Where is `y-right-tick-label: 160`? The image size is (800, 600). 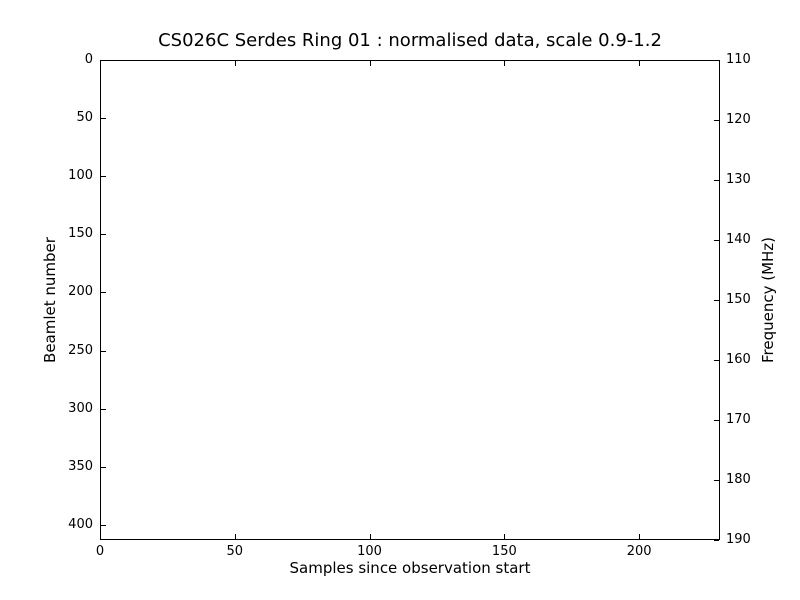
y-right-tick-label: 160 is located at coordinates (738, 359).